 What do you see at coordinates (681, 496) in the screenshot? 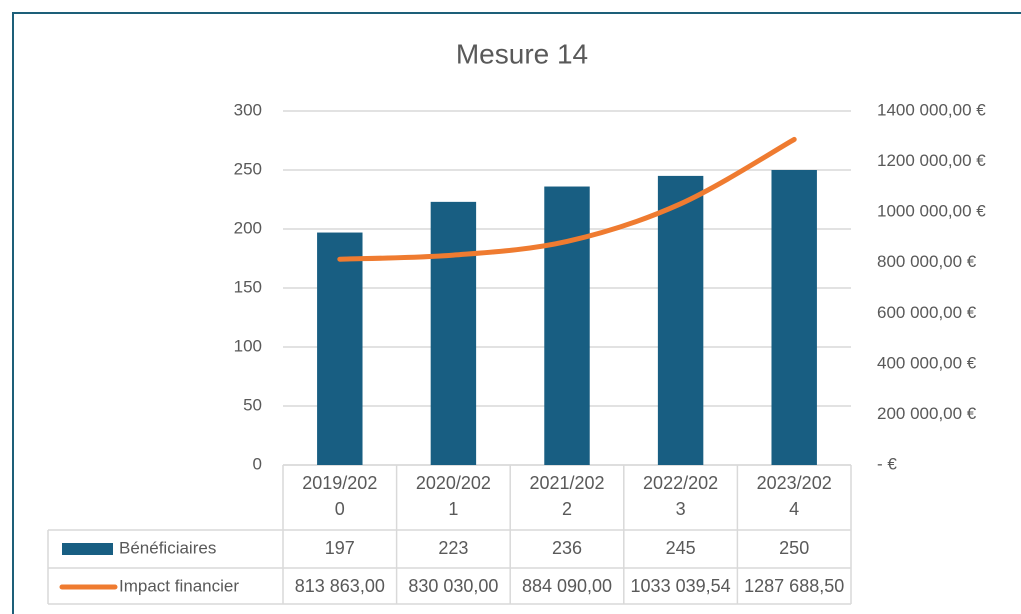
I see `x-tick-label: 2022/2023` at bounding box center [681, 496].